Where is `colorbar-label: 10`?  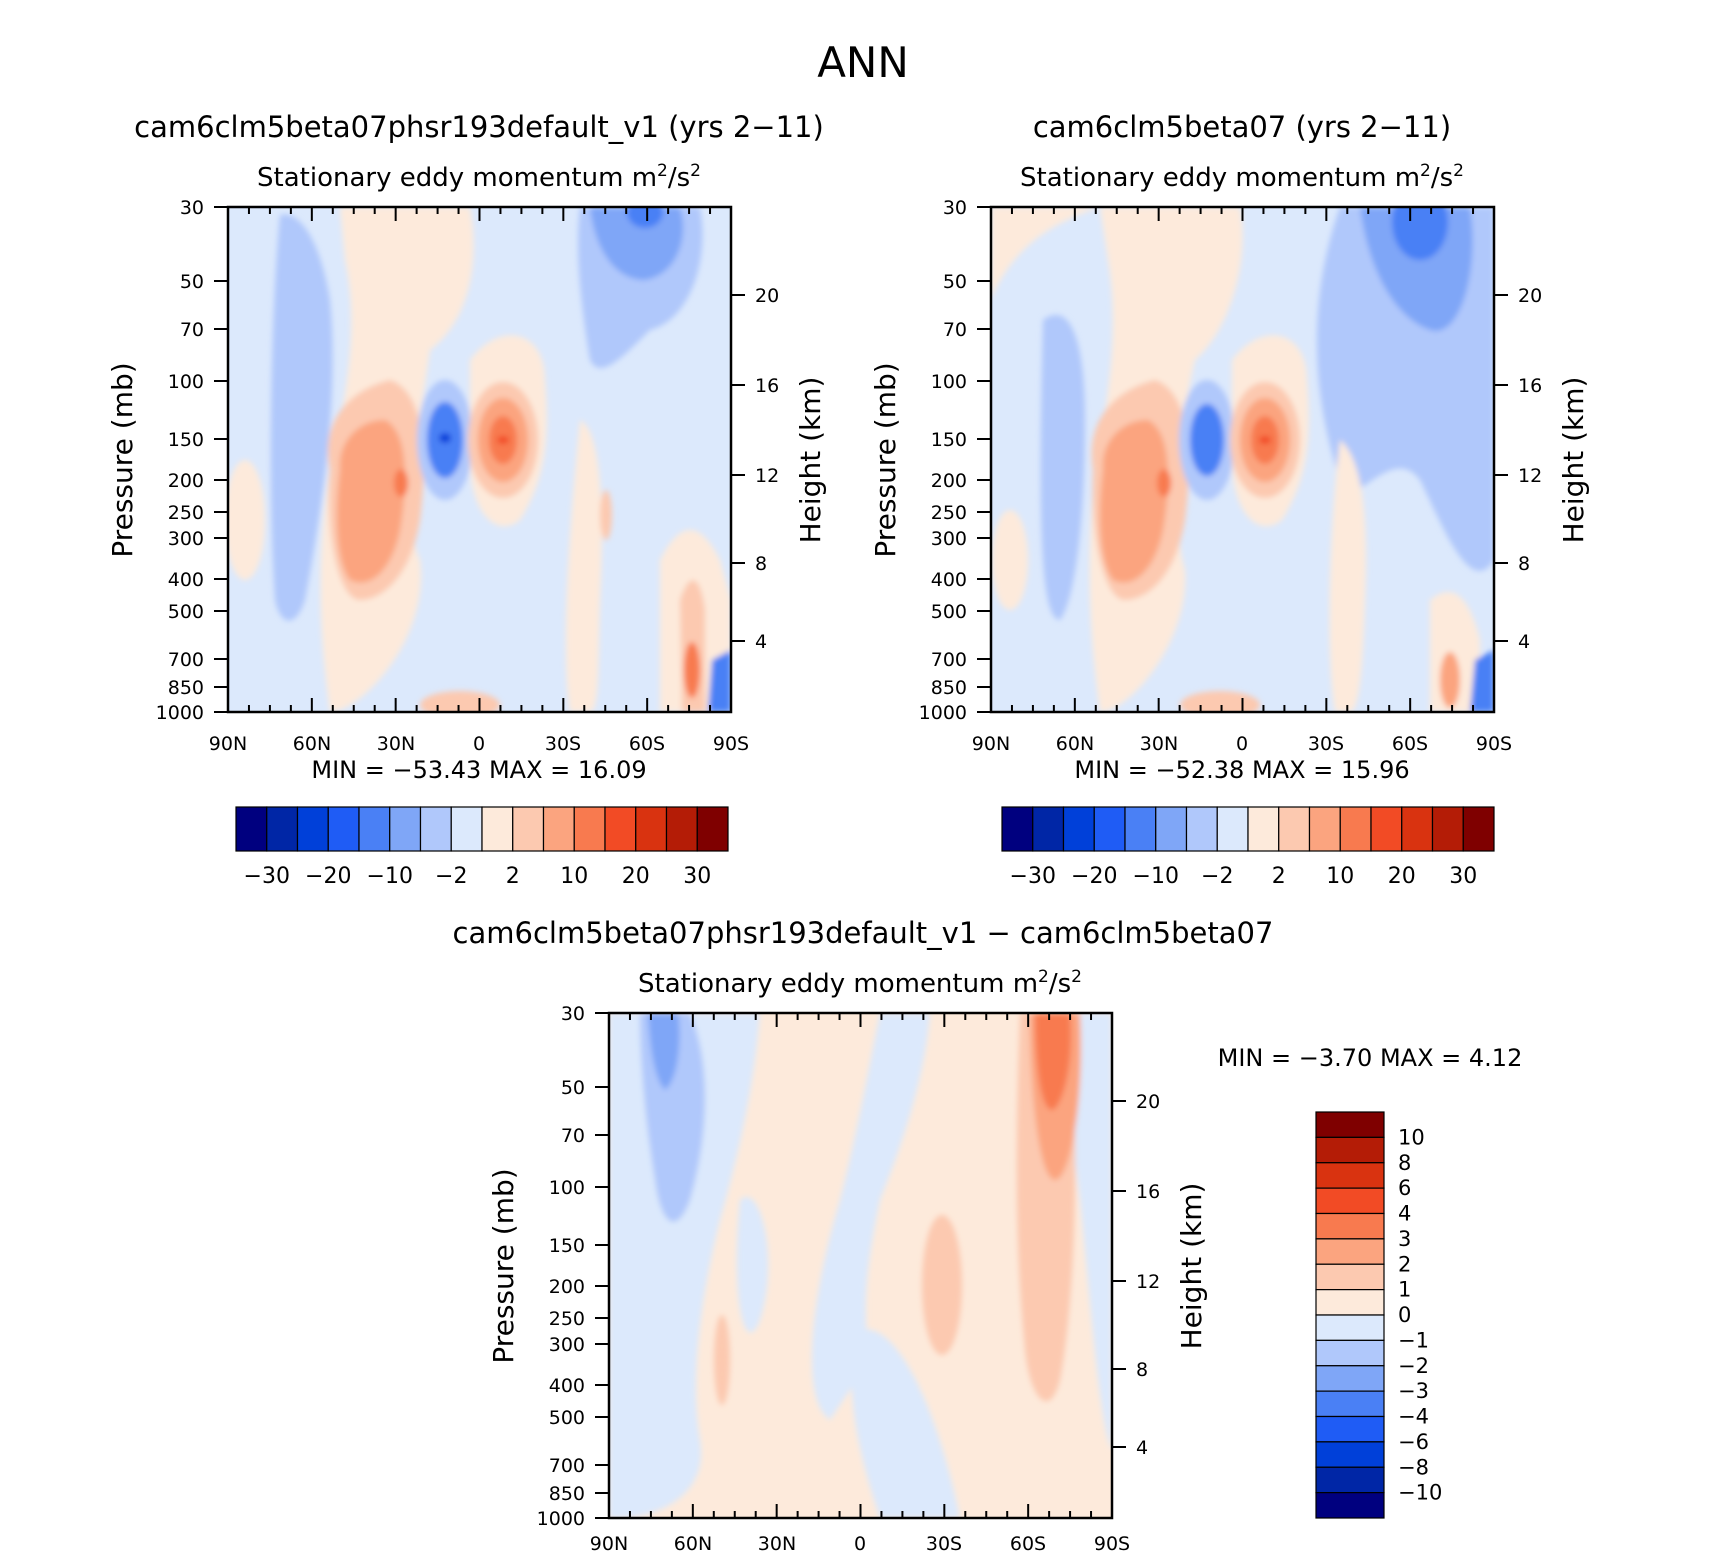 colorbar-label: 10 is located at coordinates (574, 876).